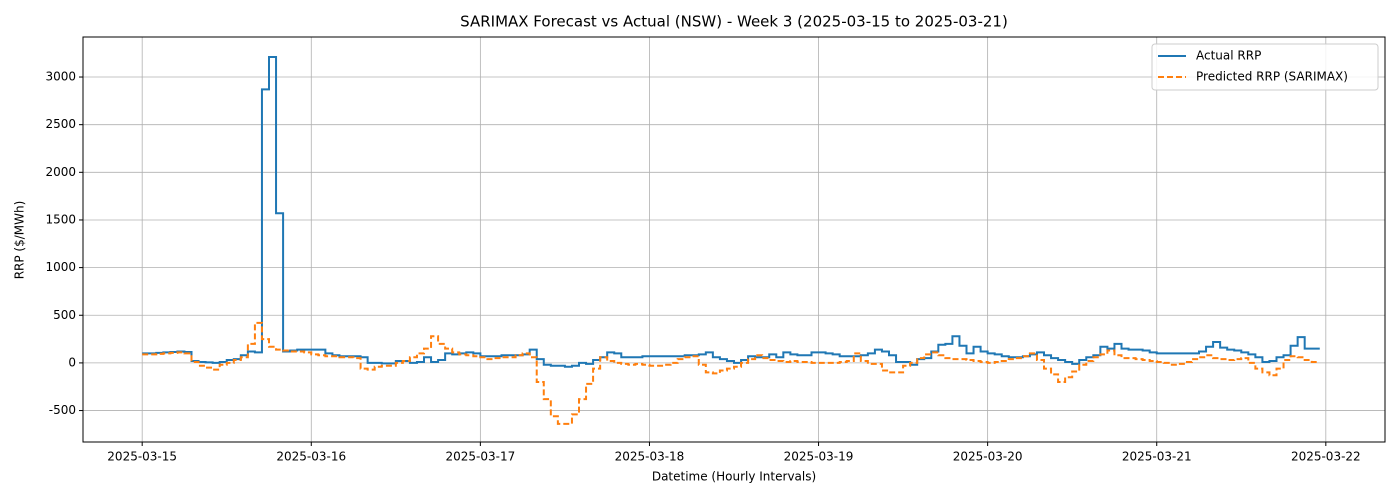 The height and width of the screenshot is (500, 1400). I want to click on x-tick-label: 2025-03-18, so click(650, 457).